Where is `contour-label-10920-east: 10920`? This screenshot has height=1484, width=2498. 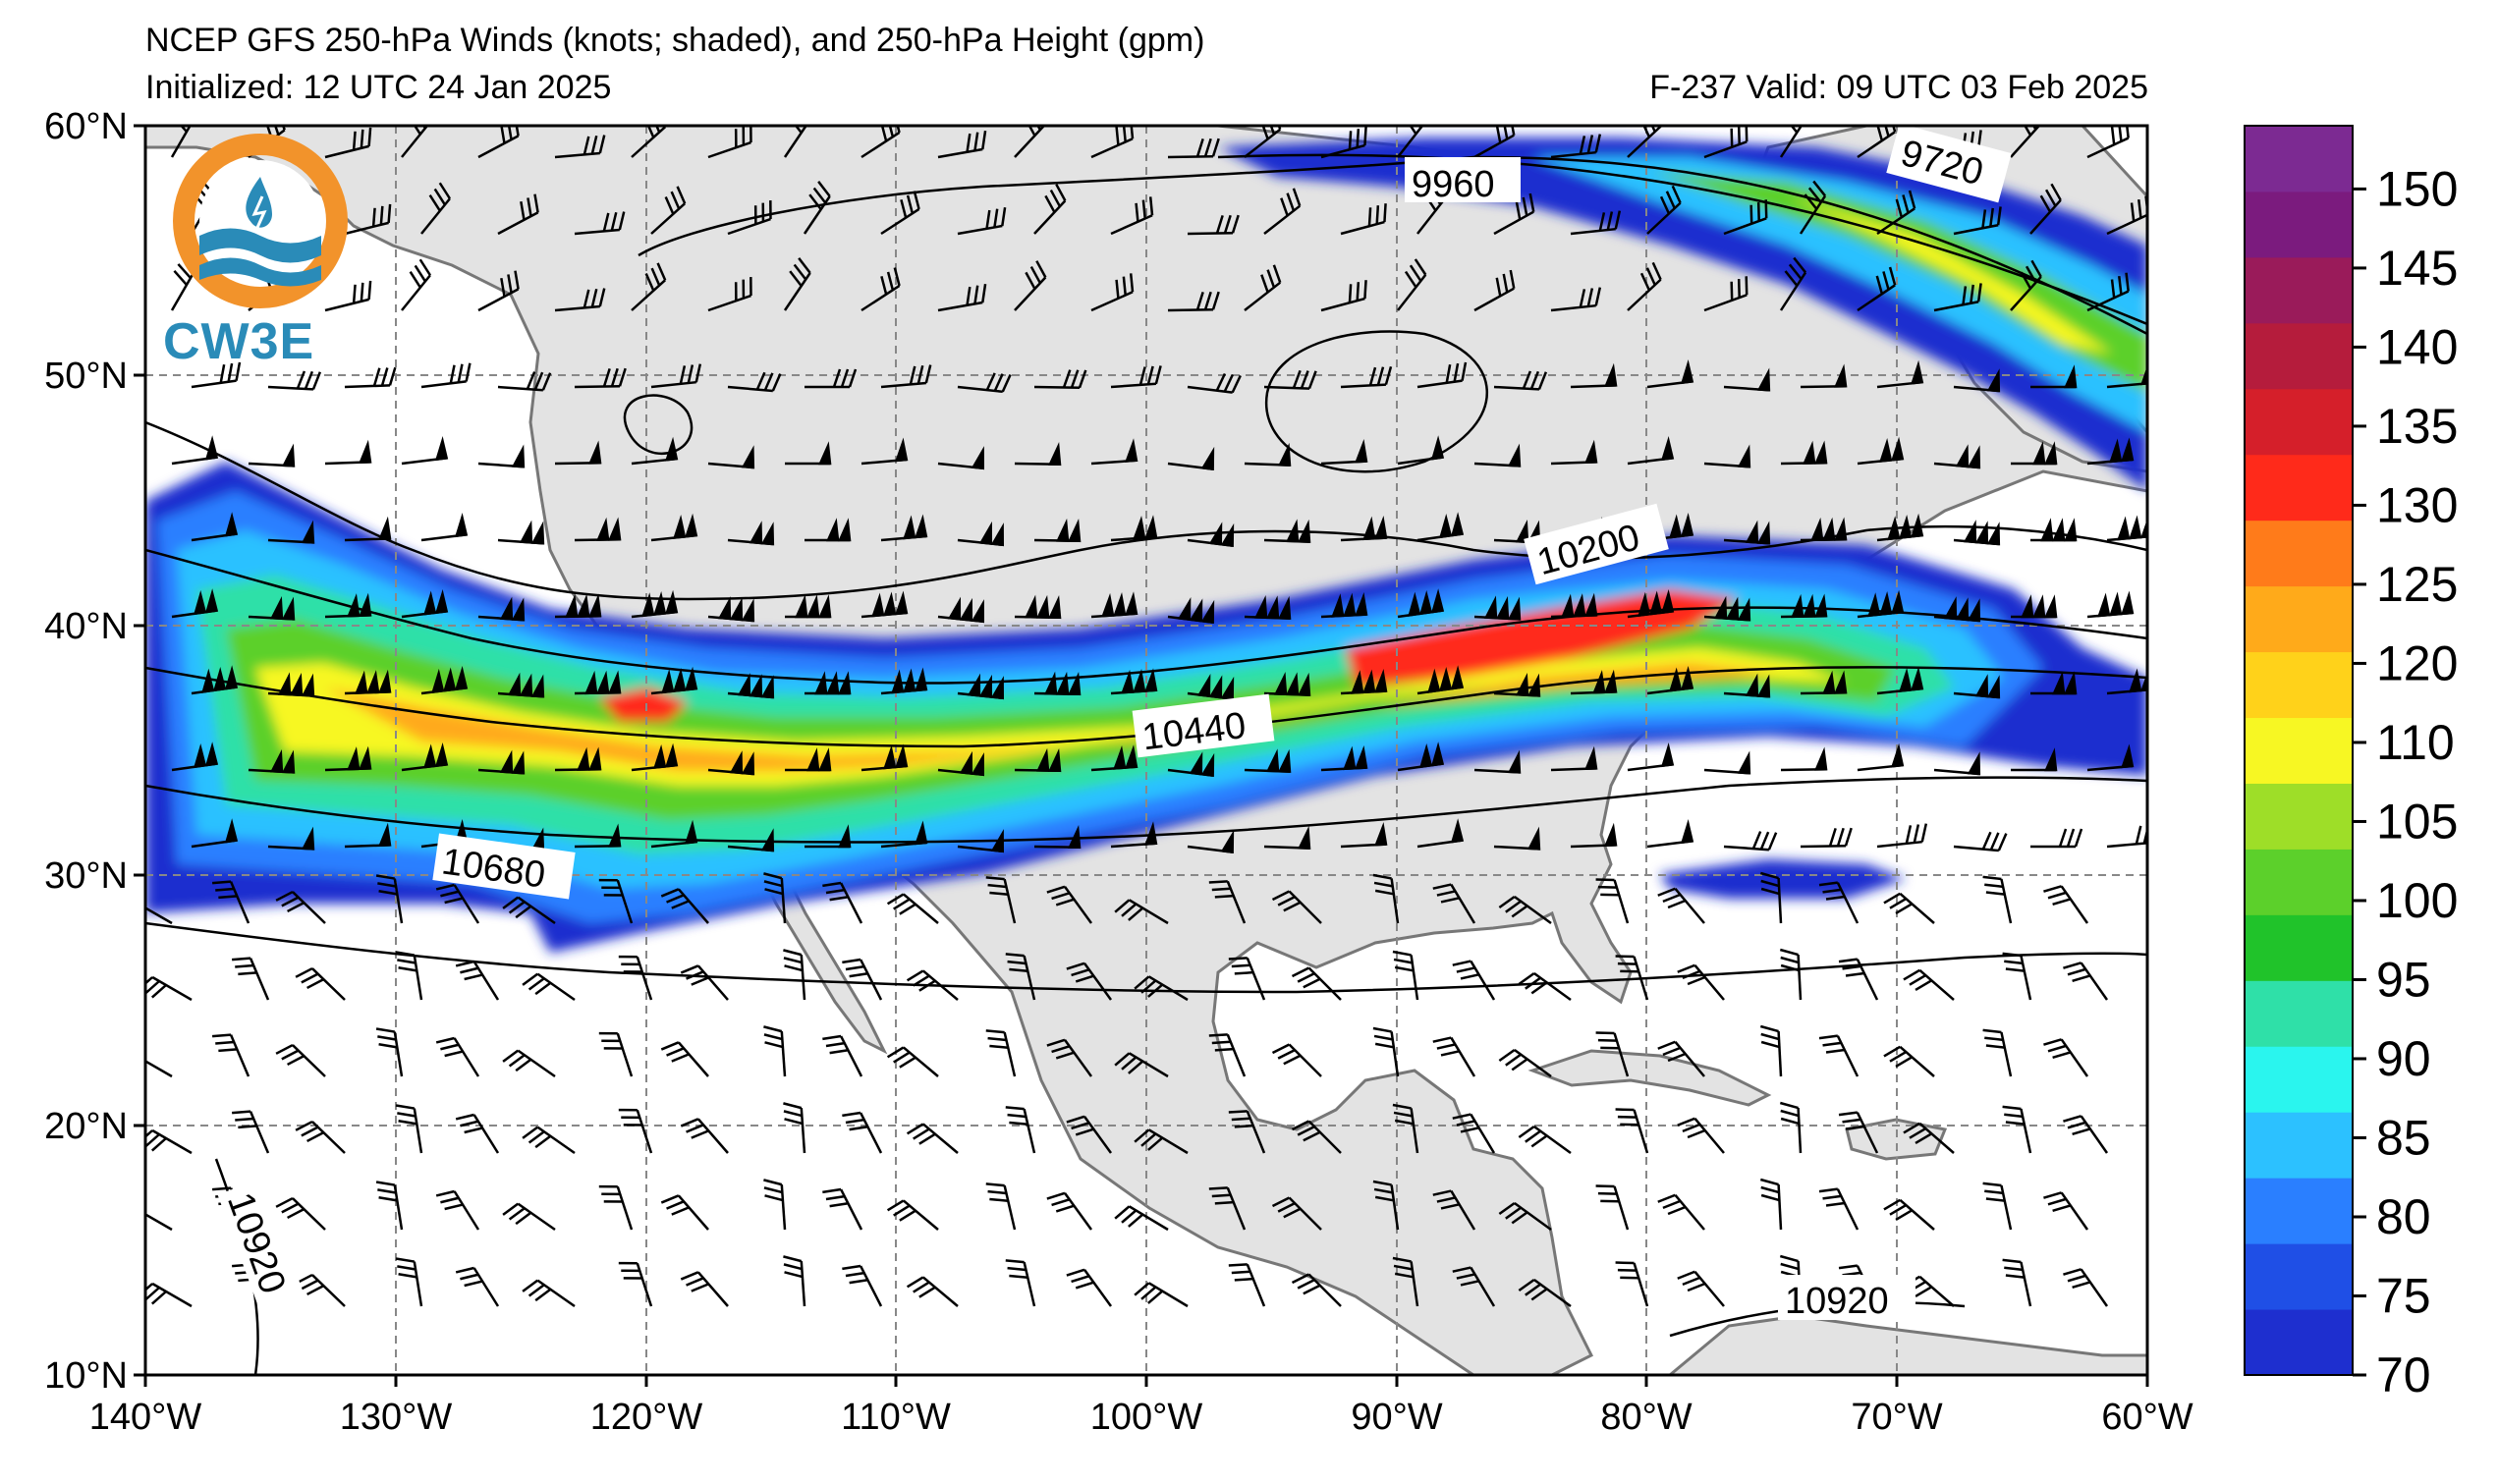 contour-label-10920-east: 10920 is located at coordinates (1837, 1301).